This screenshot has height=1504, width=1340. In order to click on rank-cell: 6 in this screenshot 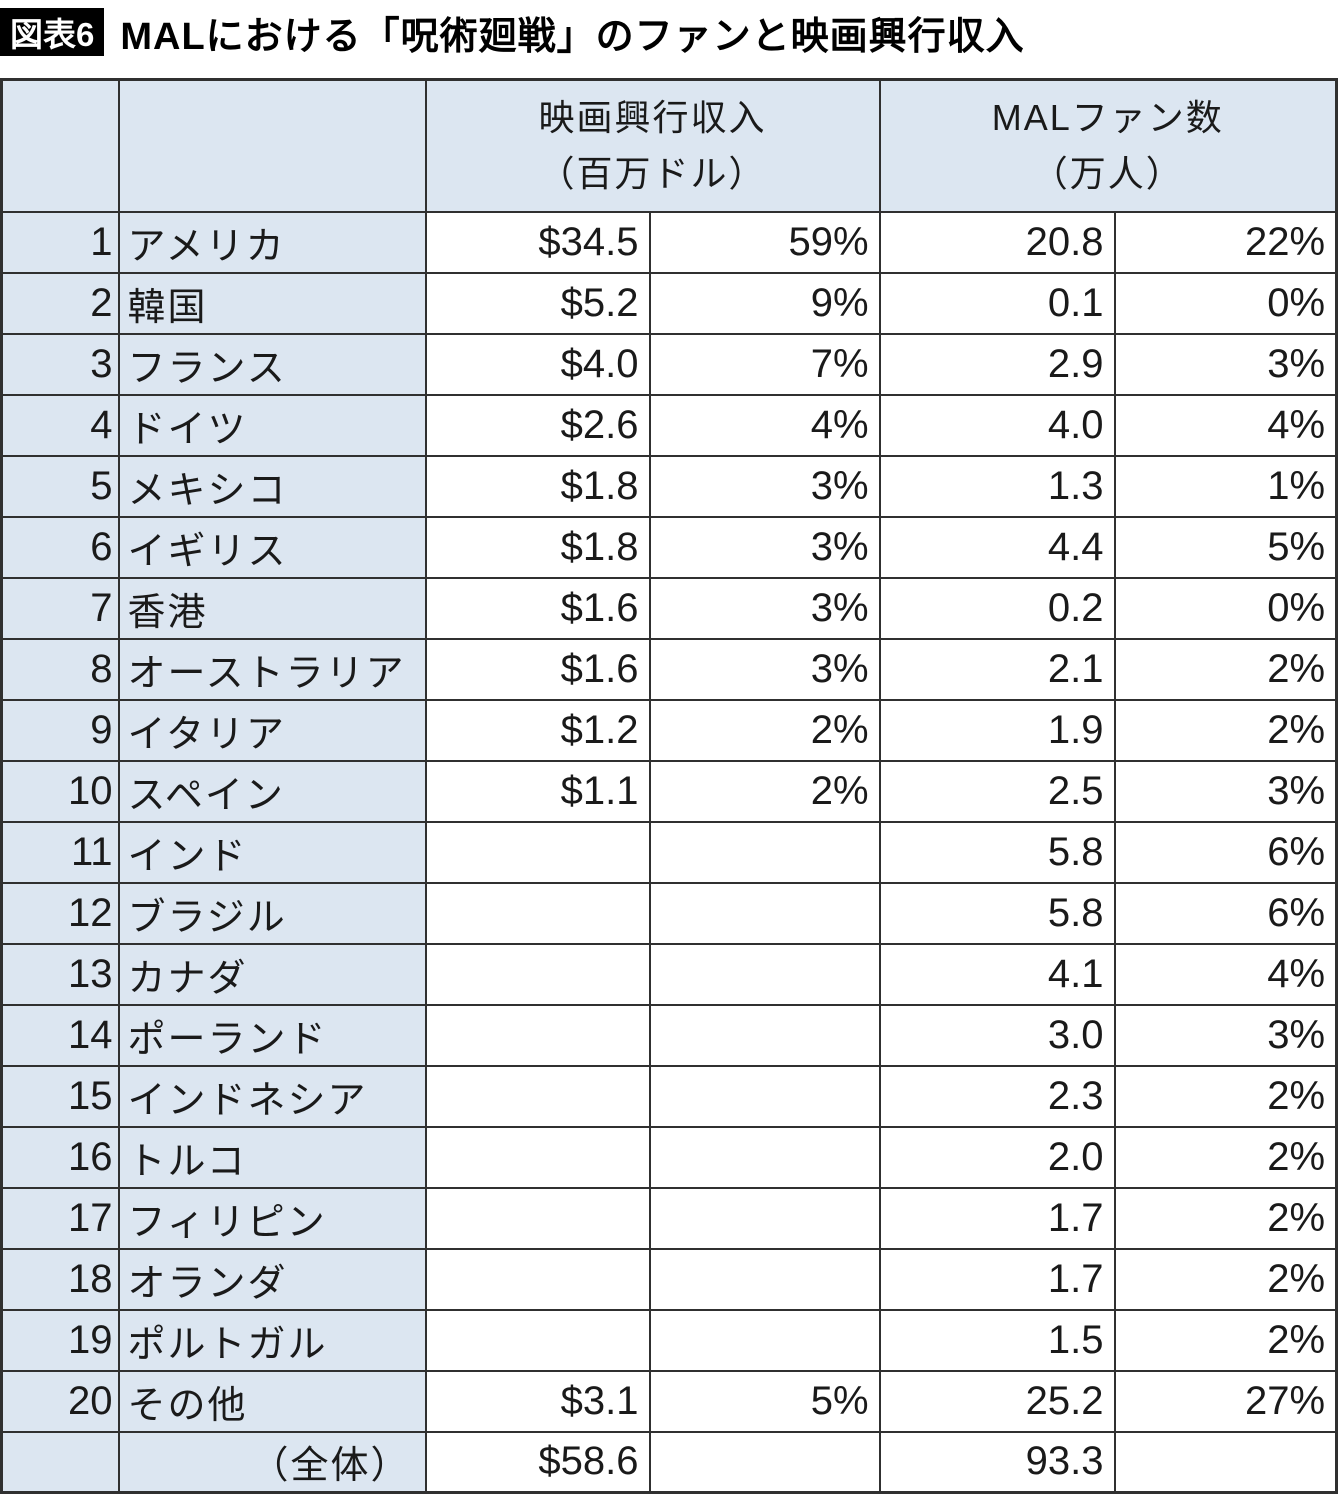, I will do `click(60, 547)`.